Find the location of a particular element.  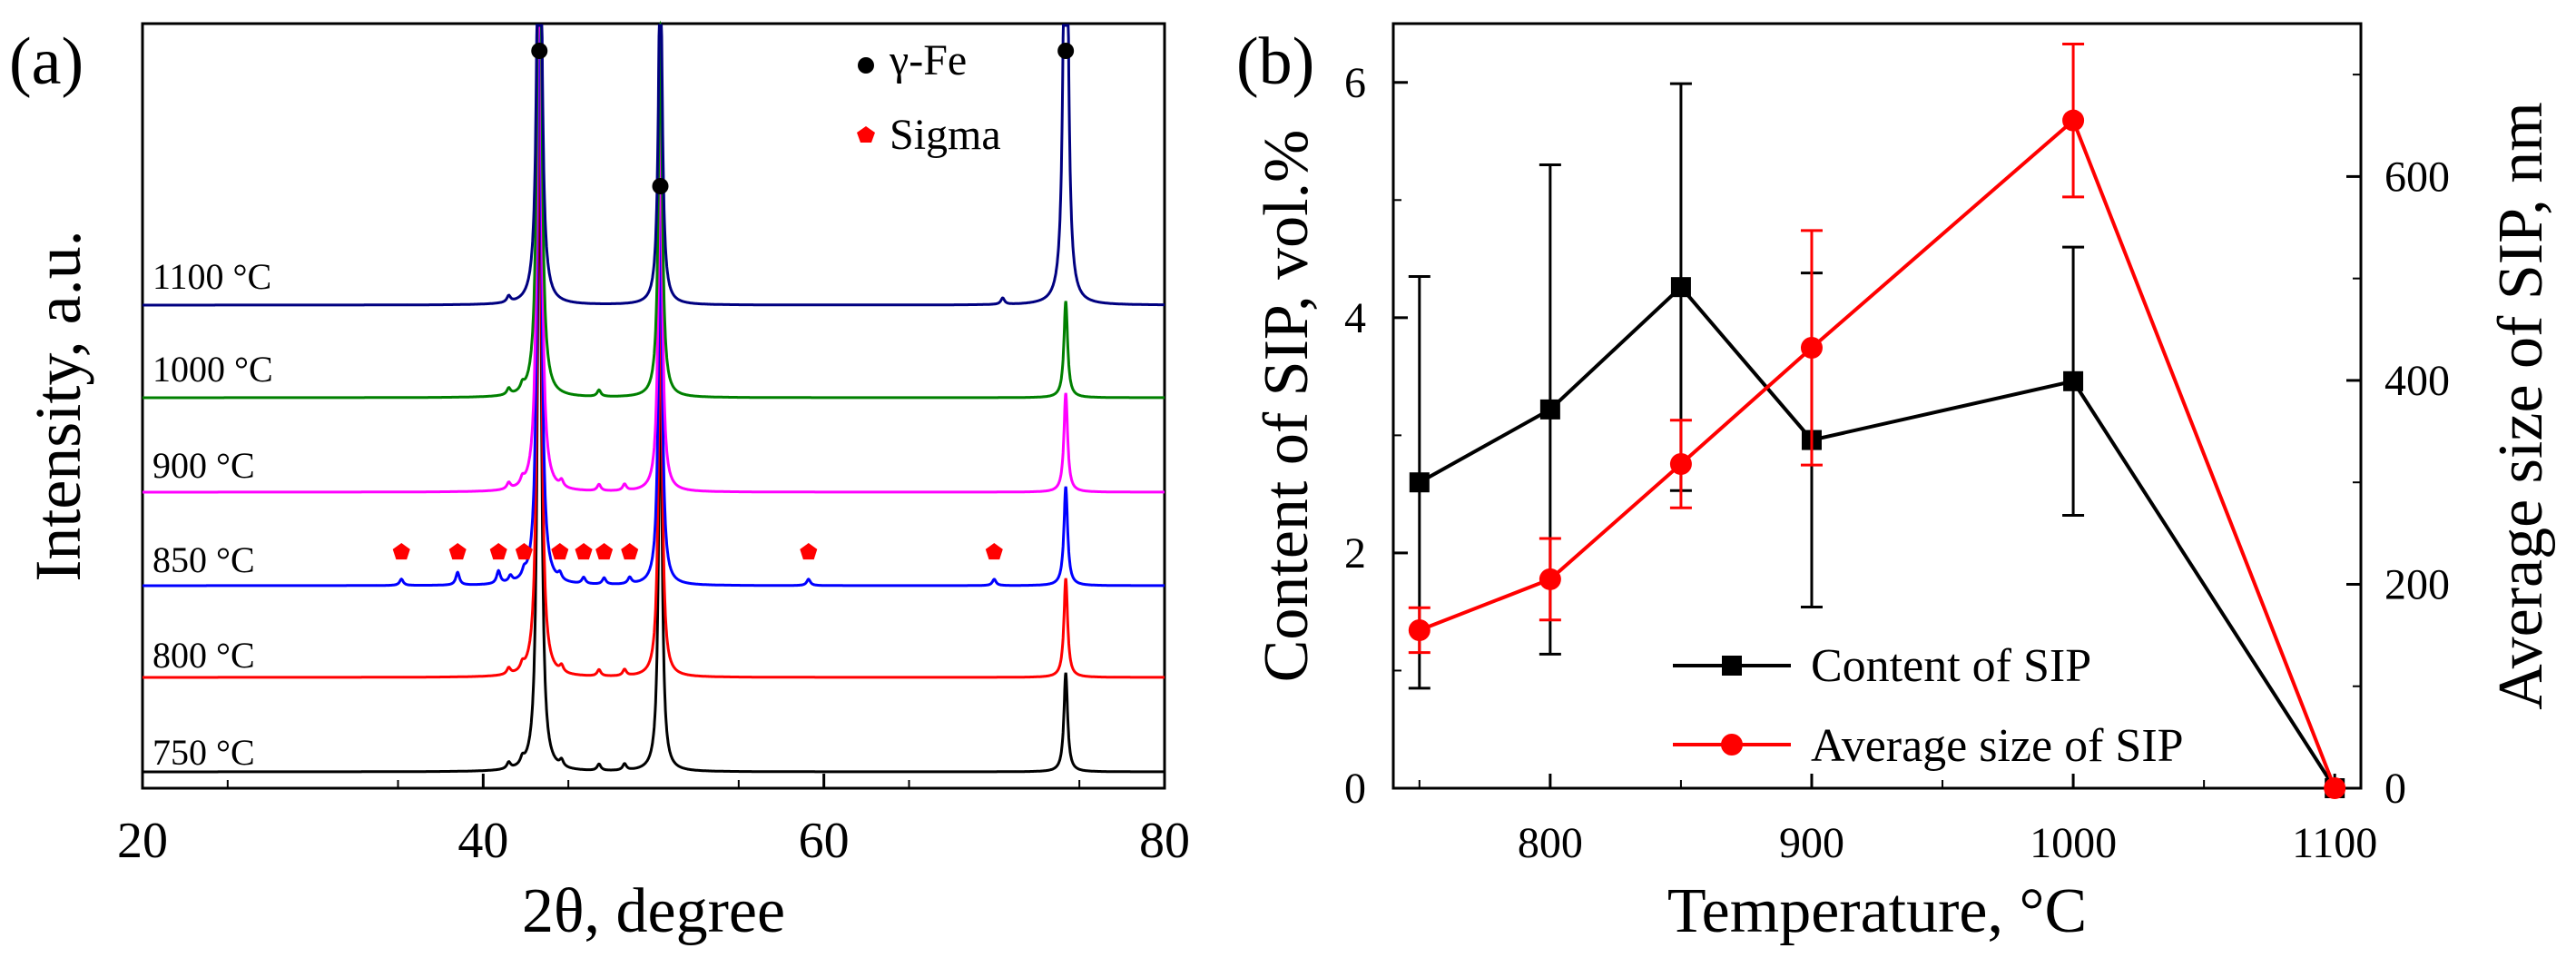

sip-y2-tick-label: 200 is located at coordinates (2417, 584).